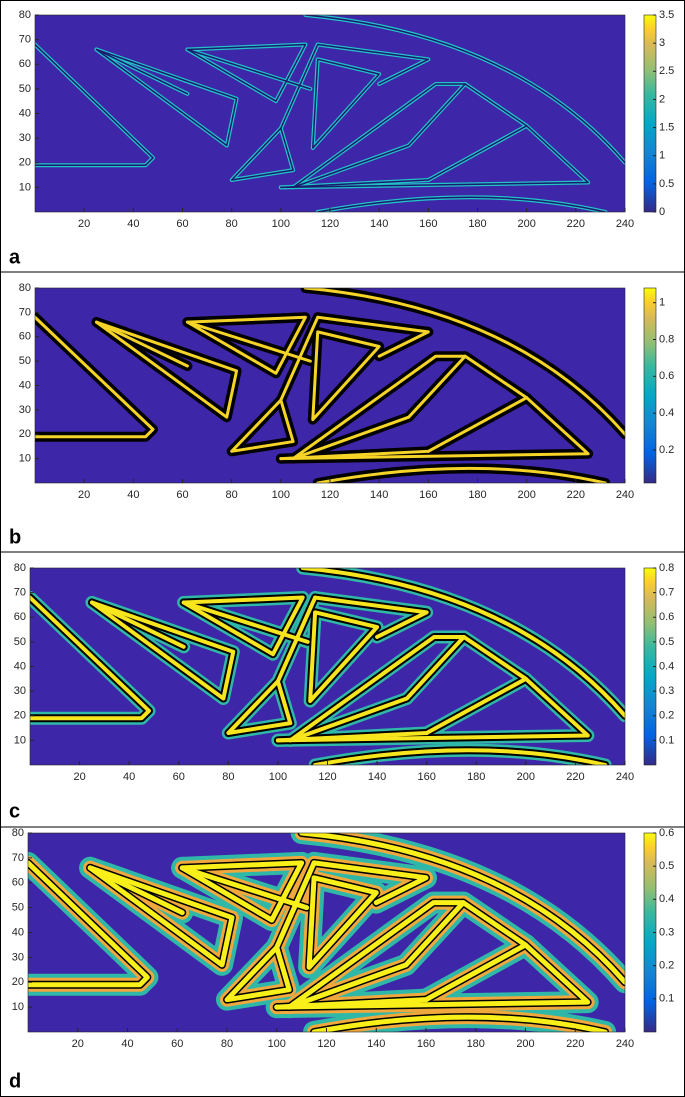  I want to click on colorbar-tick-label: 1.5, so click(666, 127).